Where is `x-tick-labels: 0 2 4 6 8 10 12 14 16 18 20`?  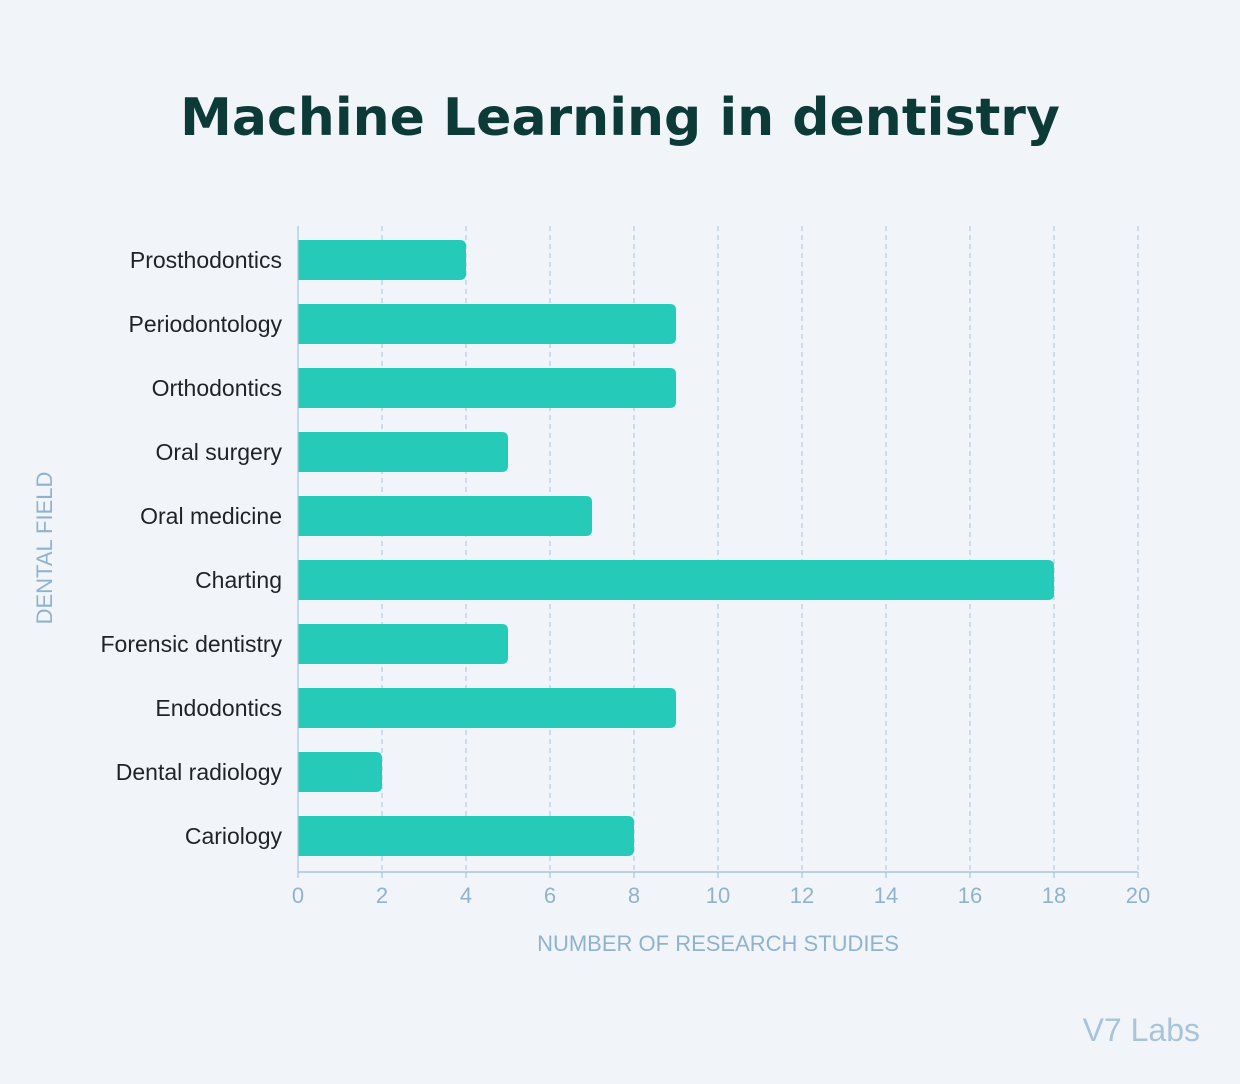 x-tick-labels: 0 2 4 6 8 10 12 14 16 18 20 is located at coordinates (721, 895).